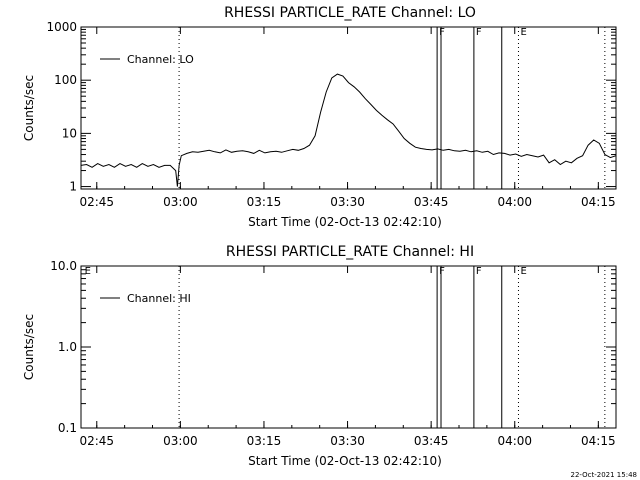  Describe the element at coordinates (69, 133) in the screenshot. I see `y-tick-label: 10` at that location.